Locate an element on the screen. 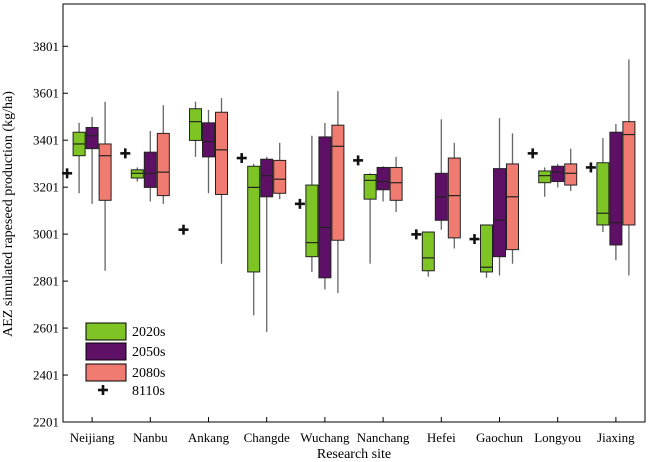 This screenshot has height=462, width=650. x-tick-label: Ankang is located at coordinates (209, 437).